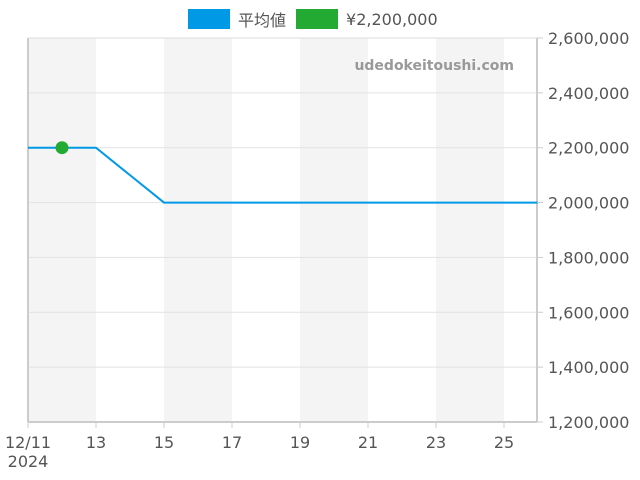 This screenshot has width=640, height=480. I want to click on legend-swatch-average, so click(209, 19).